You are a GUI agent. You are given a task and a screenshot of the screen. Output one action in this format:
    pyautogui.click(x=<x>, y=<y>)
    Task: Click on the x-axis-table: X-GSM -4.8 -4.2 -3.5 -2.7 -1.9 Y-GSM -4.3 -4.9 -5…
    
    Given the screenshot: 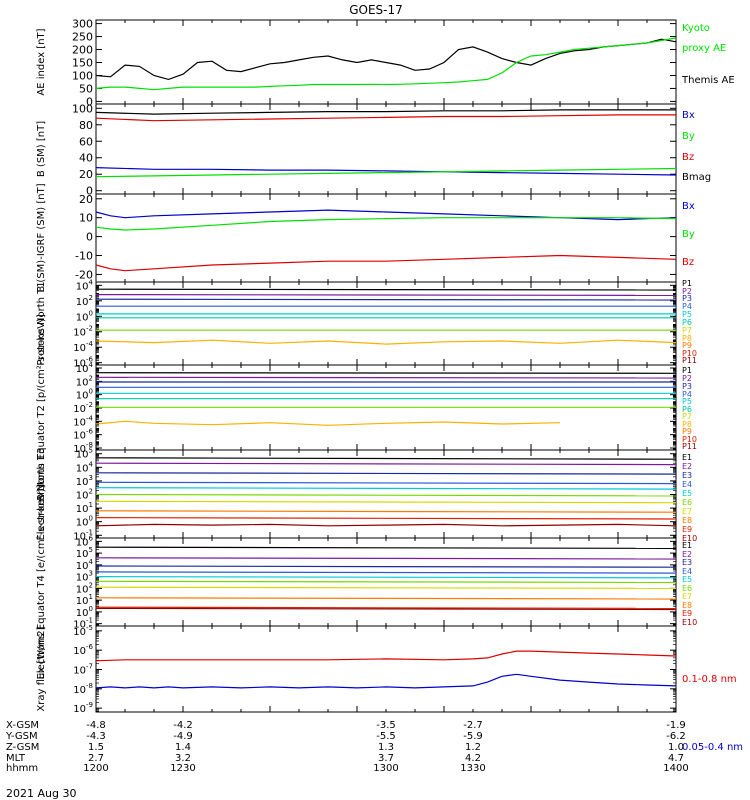 What is the action you would take?
    pyautogui.click(x=347, y=747)
    